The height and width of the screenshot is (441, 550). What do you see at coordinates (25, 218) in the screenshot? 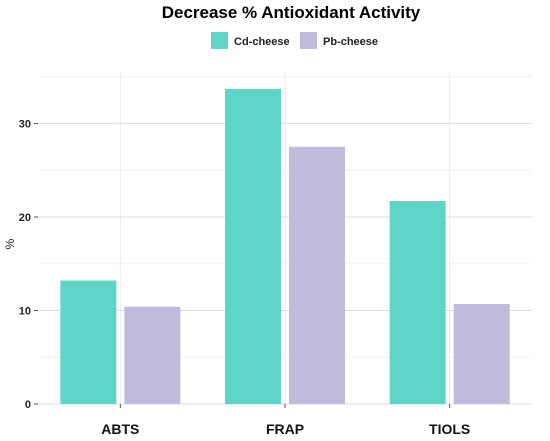
I see `y-tick-label: 20` at bounding box center [25, 218].